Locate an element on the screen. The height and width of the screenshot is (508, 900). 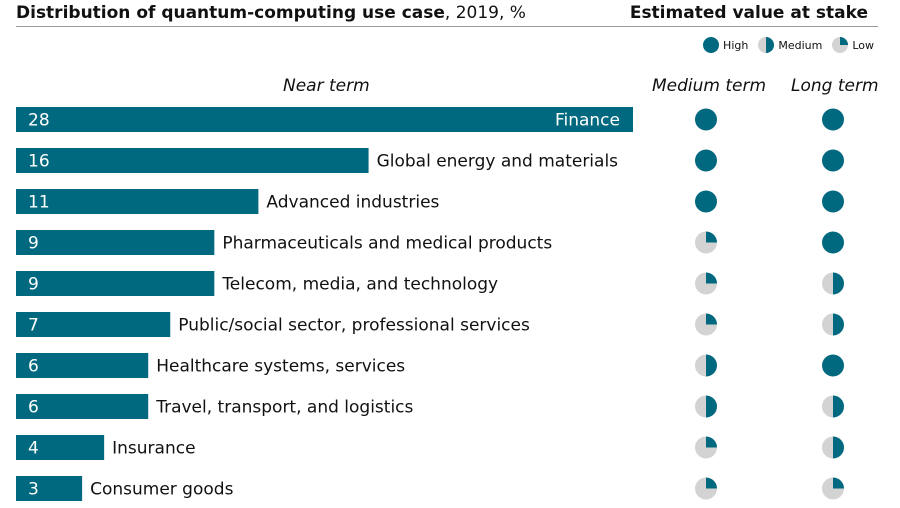
bar-value-label: 7 is located at coordinates (33, 326).